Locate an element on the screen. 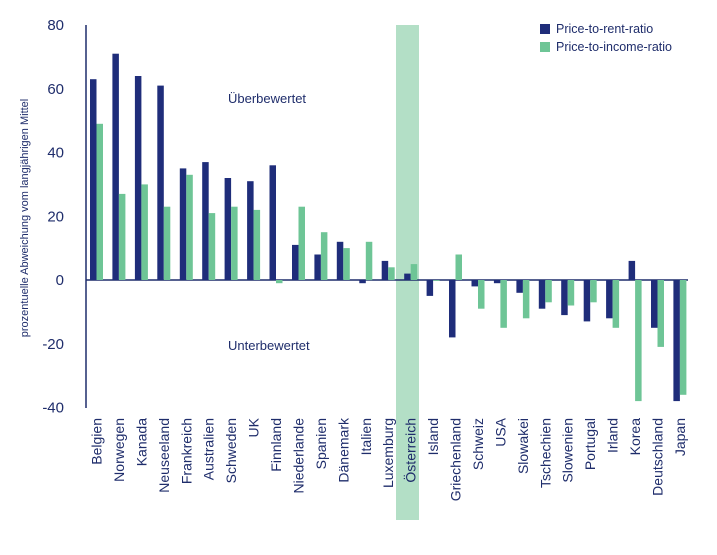 The image size is (717, 555). x-category-label: Kanada is located at coordinates (141, 442).